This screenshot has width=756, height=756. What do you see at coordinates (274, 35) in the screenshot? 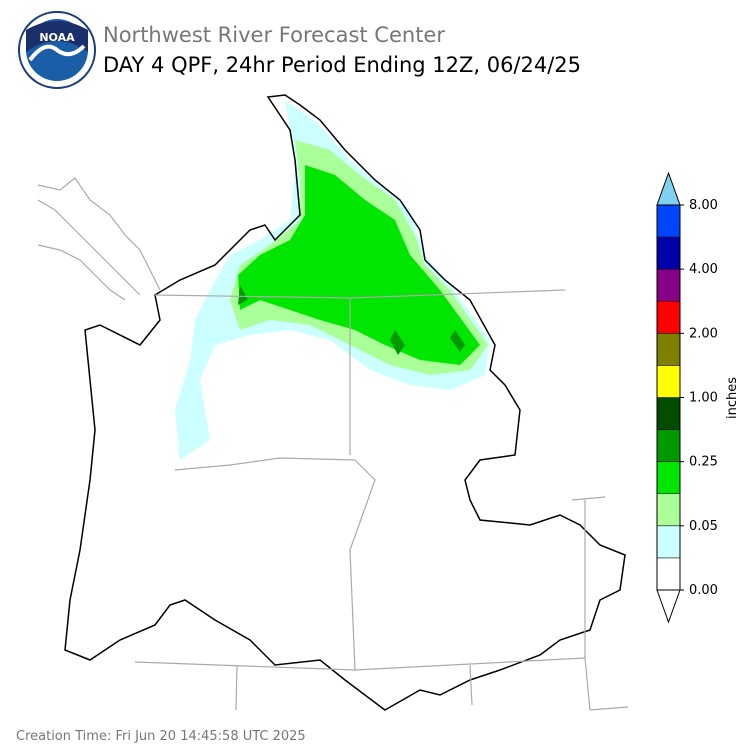
I see `agency-name: Northwest River Forecast Center` at bounding box center [274, 35].